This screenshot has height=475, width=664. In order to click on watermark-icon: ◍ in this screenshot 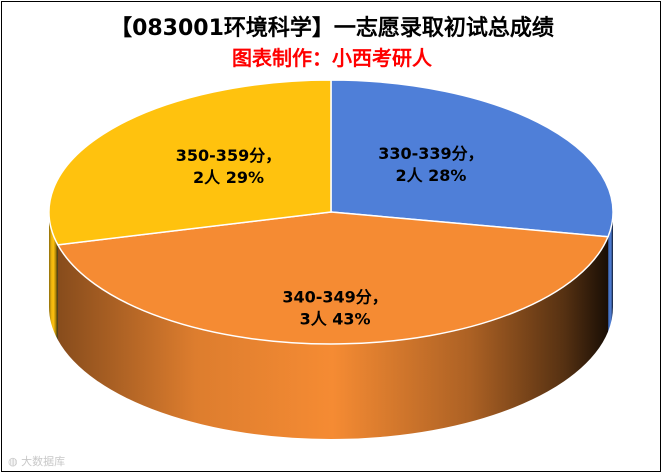, I will do `click(13, 461)`.